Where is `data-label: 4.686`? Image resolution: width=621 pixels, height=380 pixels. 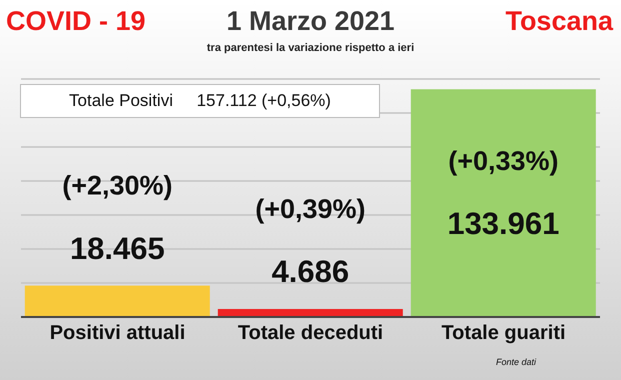 data-label: 4.686 is located at coordinates (311, 272).